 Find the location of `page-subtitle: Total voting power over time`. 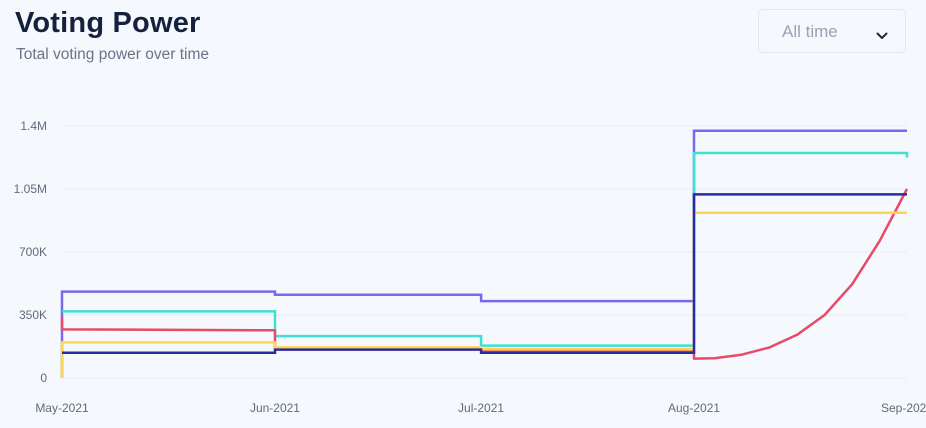

page-subtitle: Total voting power over time is located at coordinates (112, 54).